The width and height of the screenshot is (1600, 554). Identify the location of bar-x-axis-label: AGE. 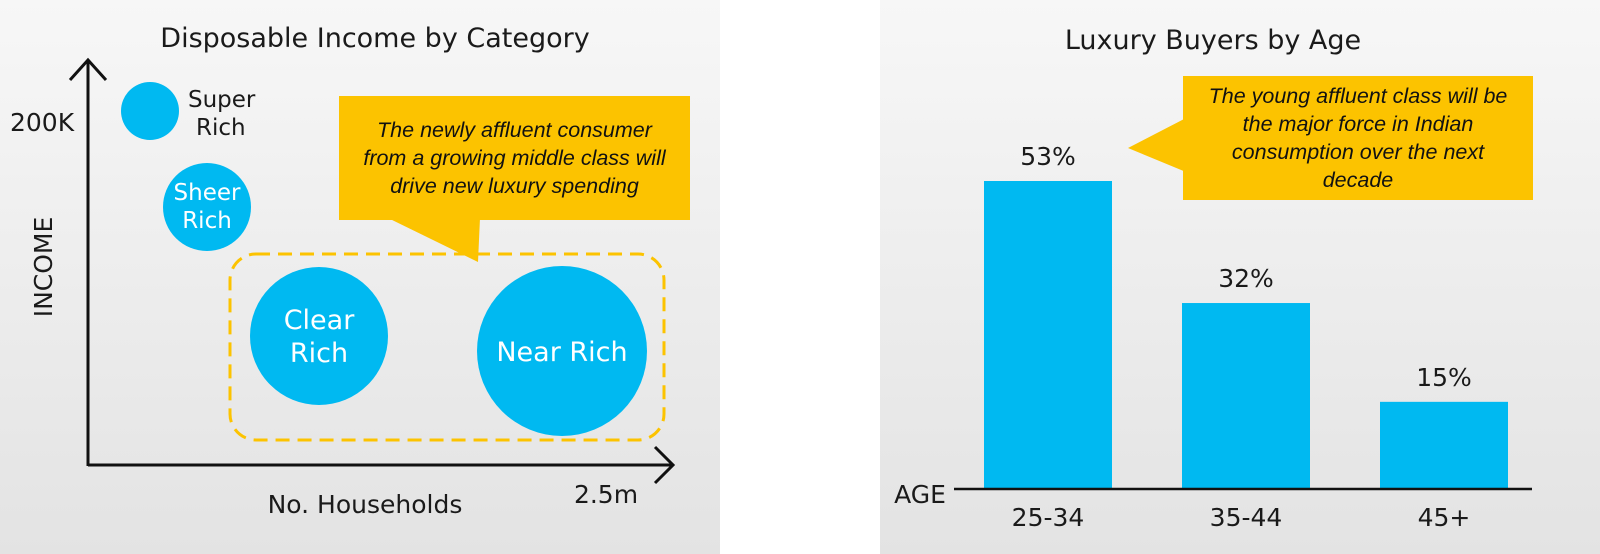
(920, 494).